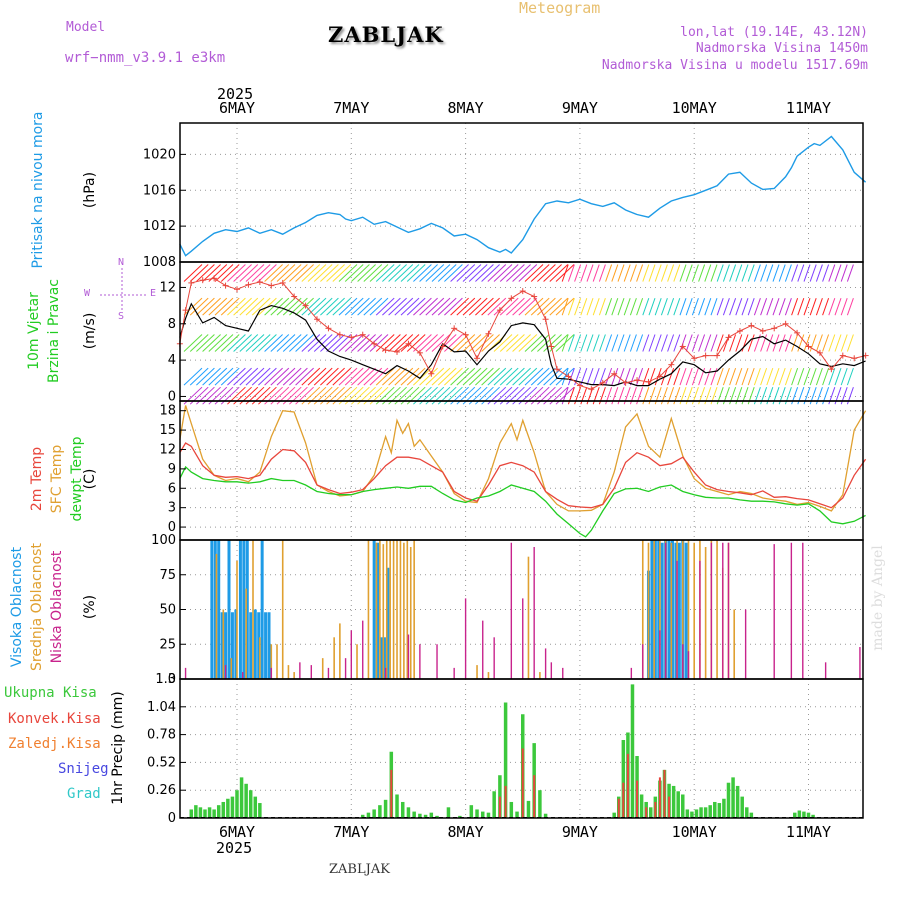 Image resolution: width=900 pixels, height=900 pixels. I want to click on xtick-label-bottom: 7MAY, so click(351, 832).